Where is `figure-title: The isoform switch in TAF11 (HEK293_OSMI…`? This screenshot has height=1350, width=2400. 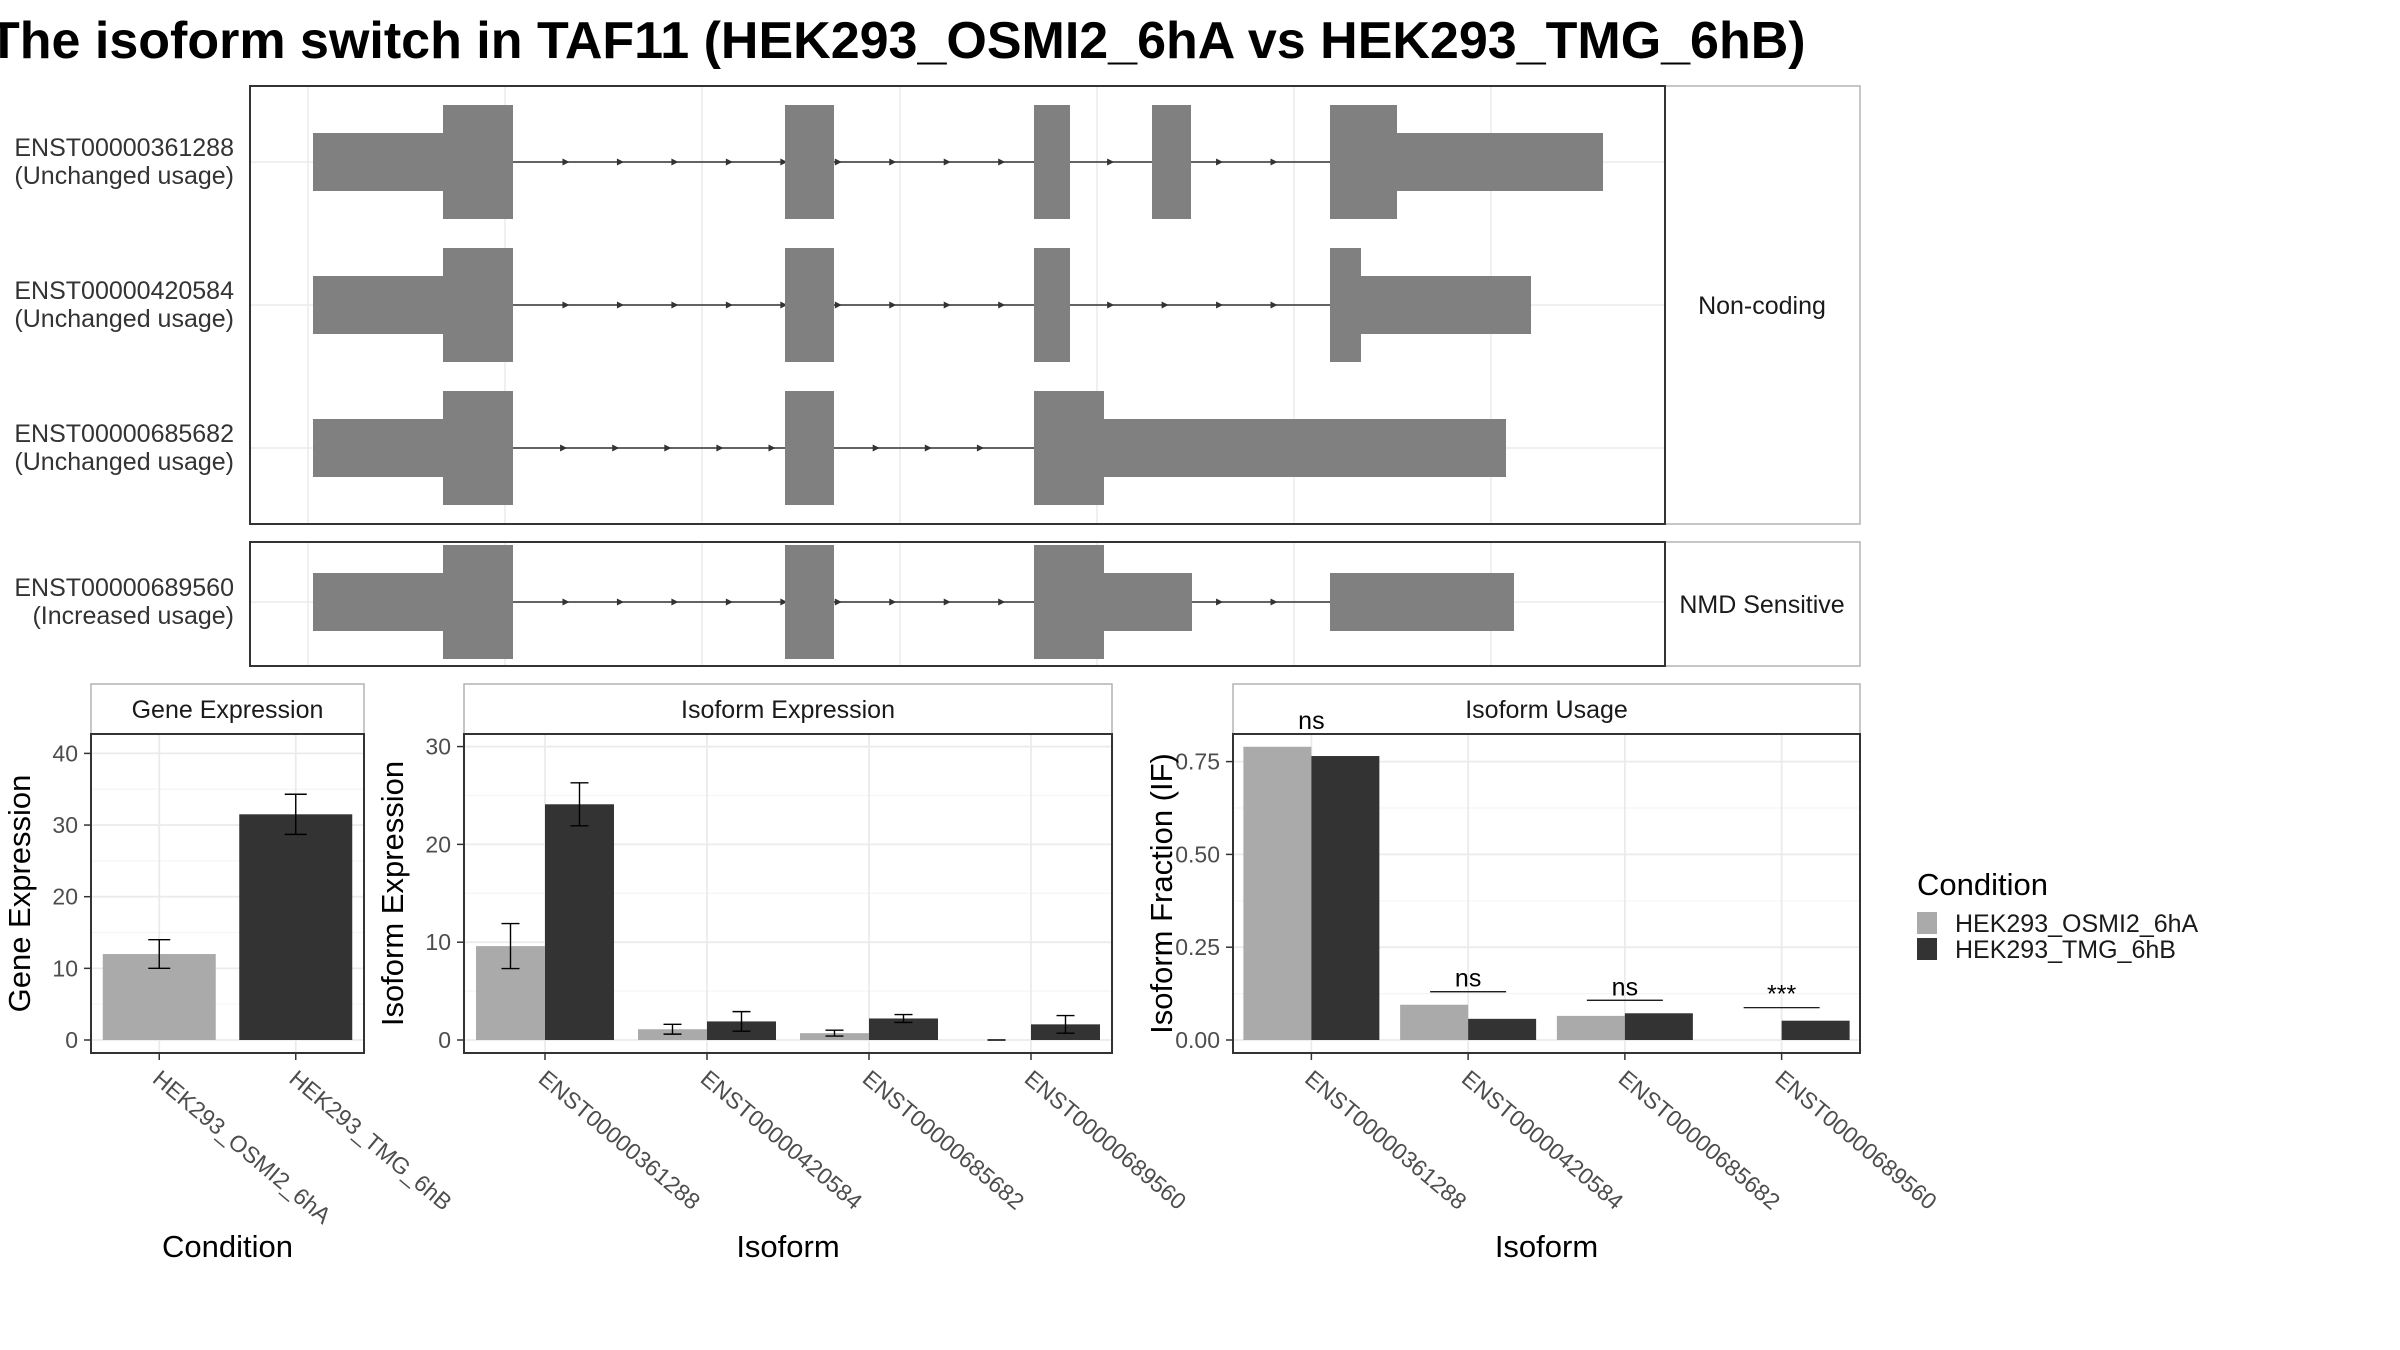 figure-title: The isoform switch in TAF11 (HEK293_OSMI… is located at coordinates (903, 41).